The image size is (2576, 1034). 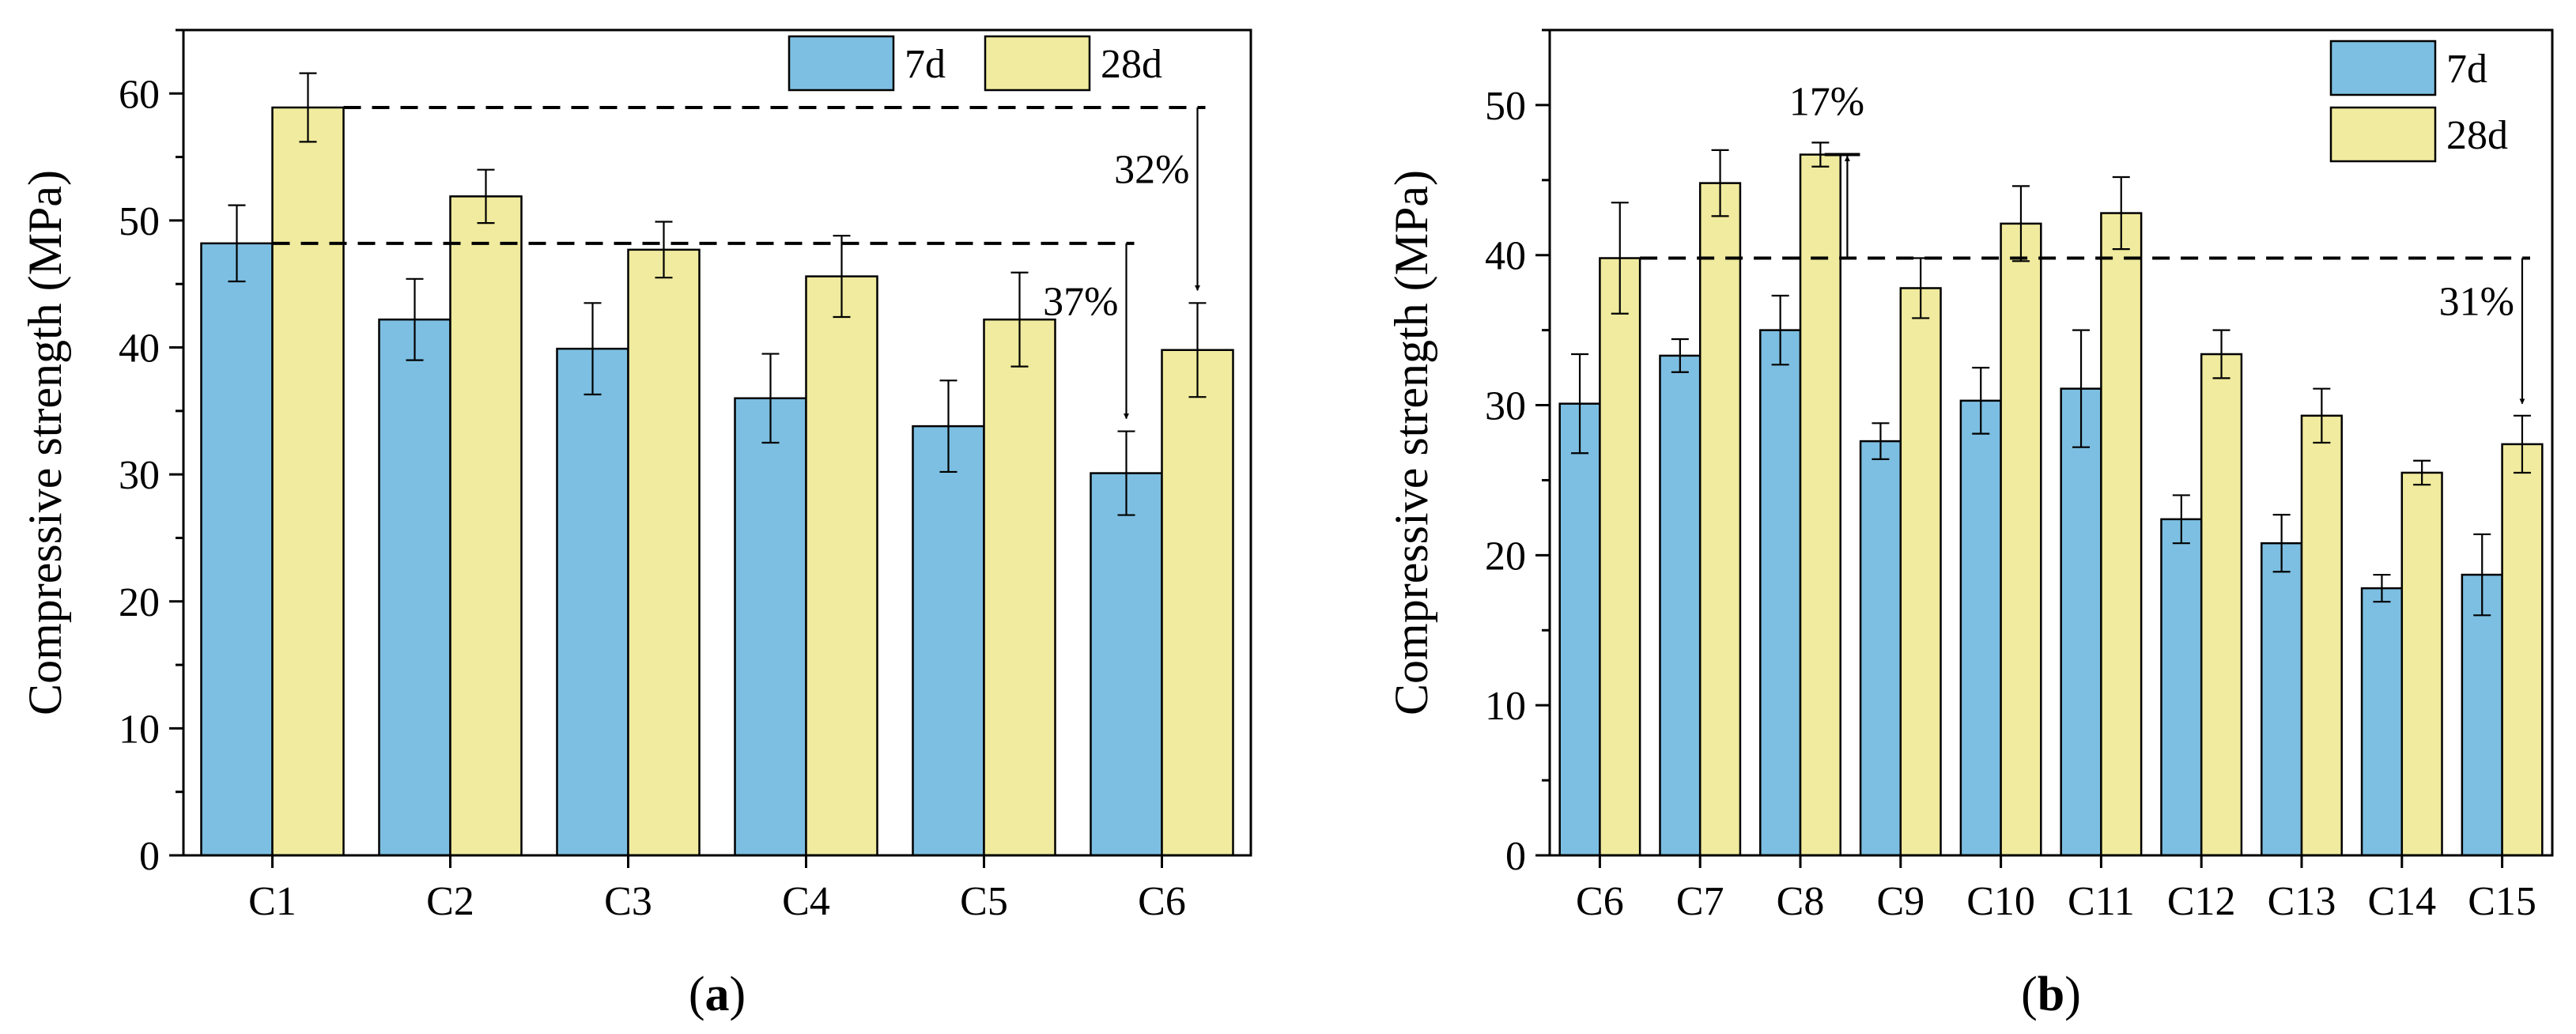 What do you see at coordinates (2020, 223) in the screenshot?
I see `error-bar-b-28d-C10` at bounding box center [2020, 223].